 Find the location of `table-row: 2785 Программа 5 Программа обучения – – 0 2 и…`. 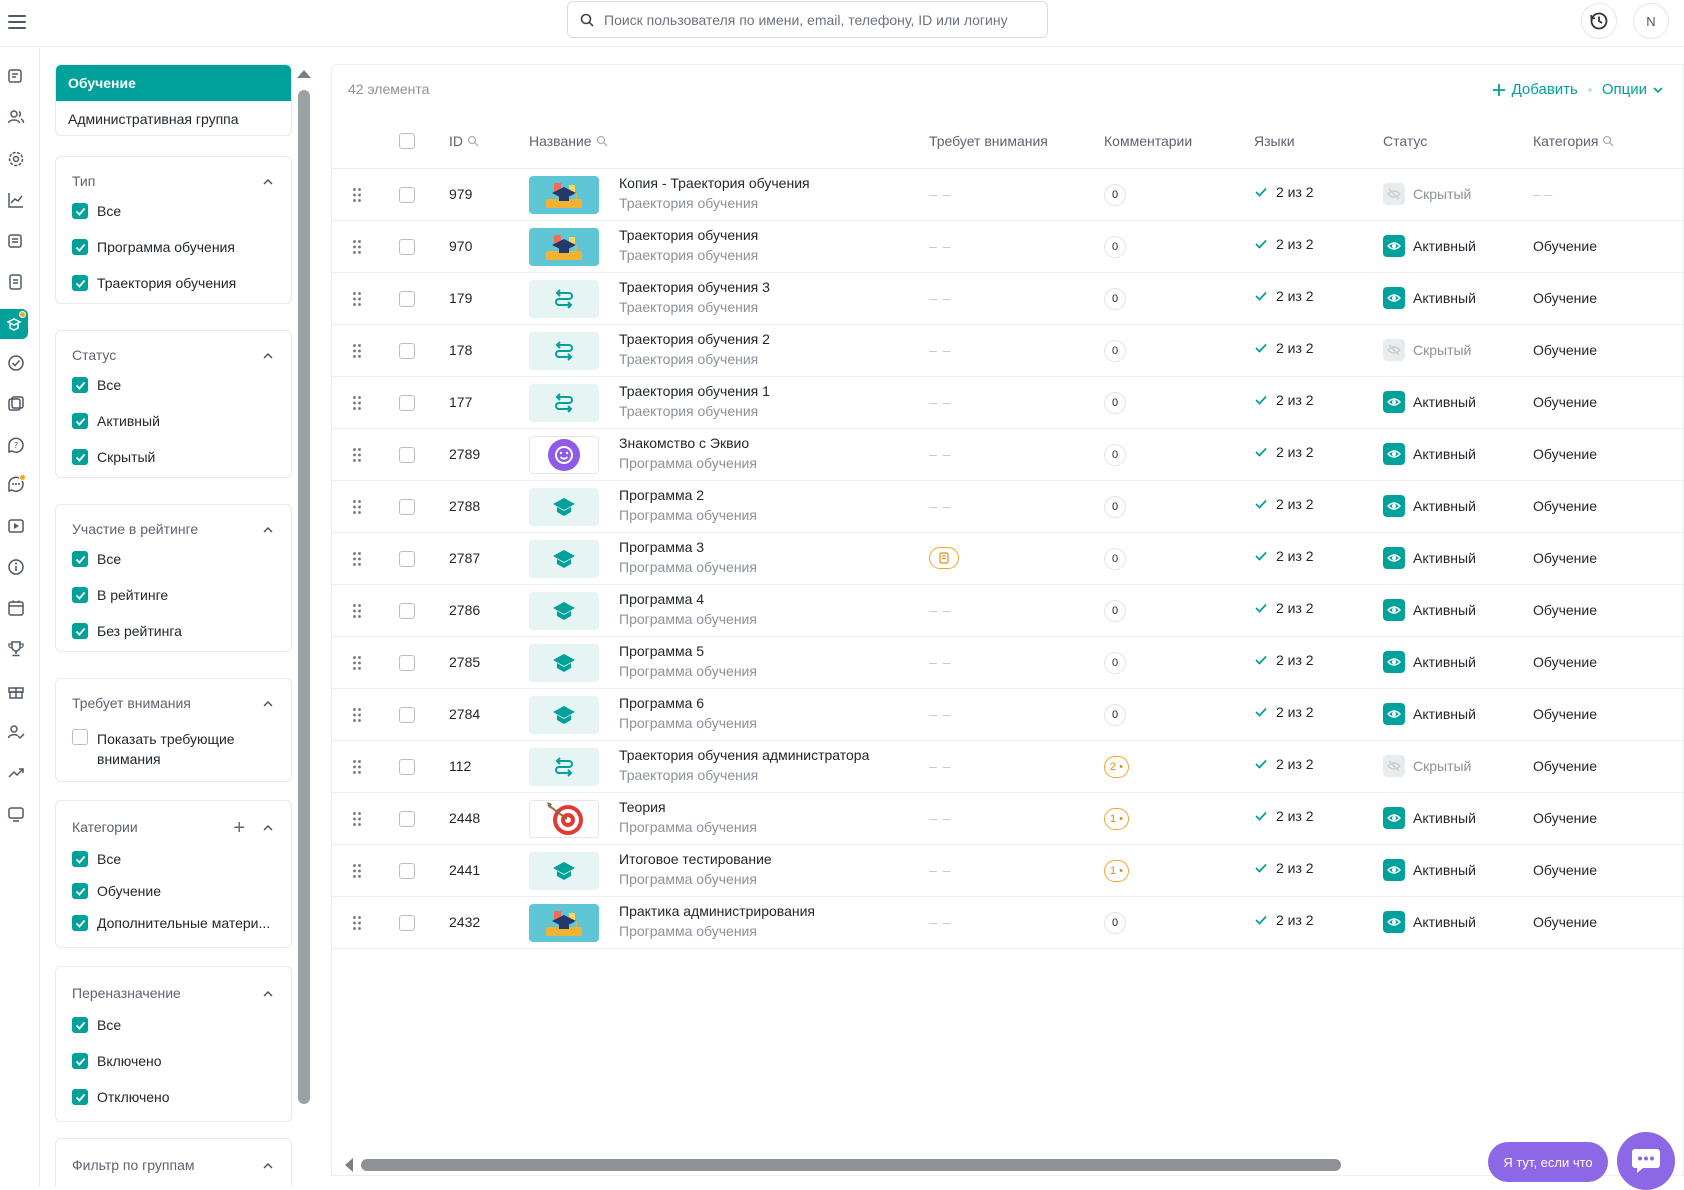

table-row: 2785 Программа 5 Программа обучения – – 0 2 и… is located at coordinates (1007, 663).